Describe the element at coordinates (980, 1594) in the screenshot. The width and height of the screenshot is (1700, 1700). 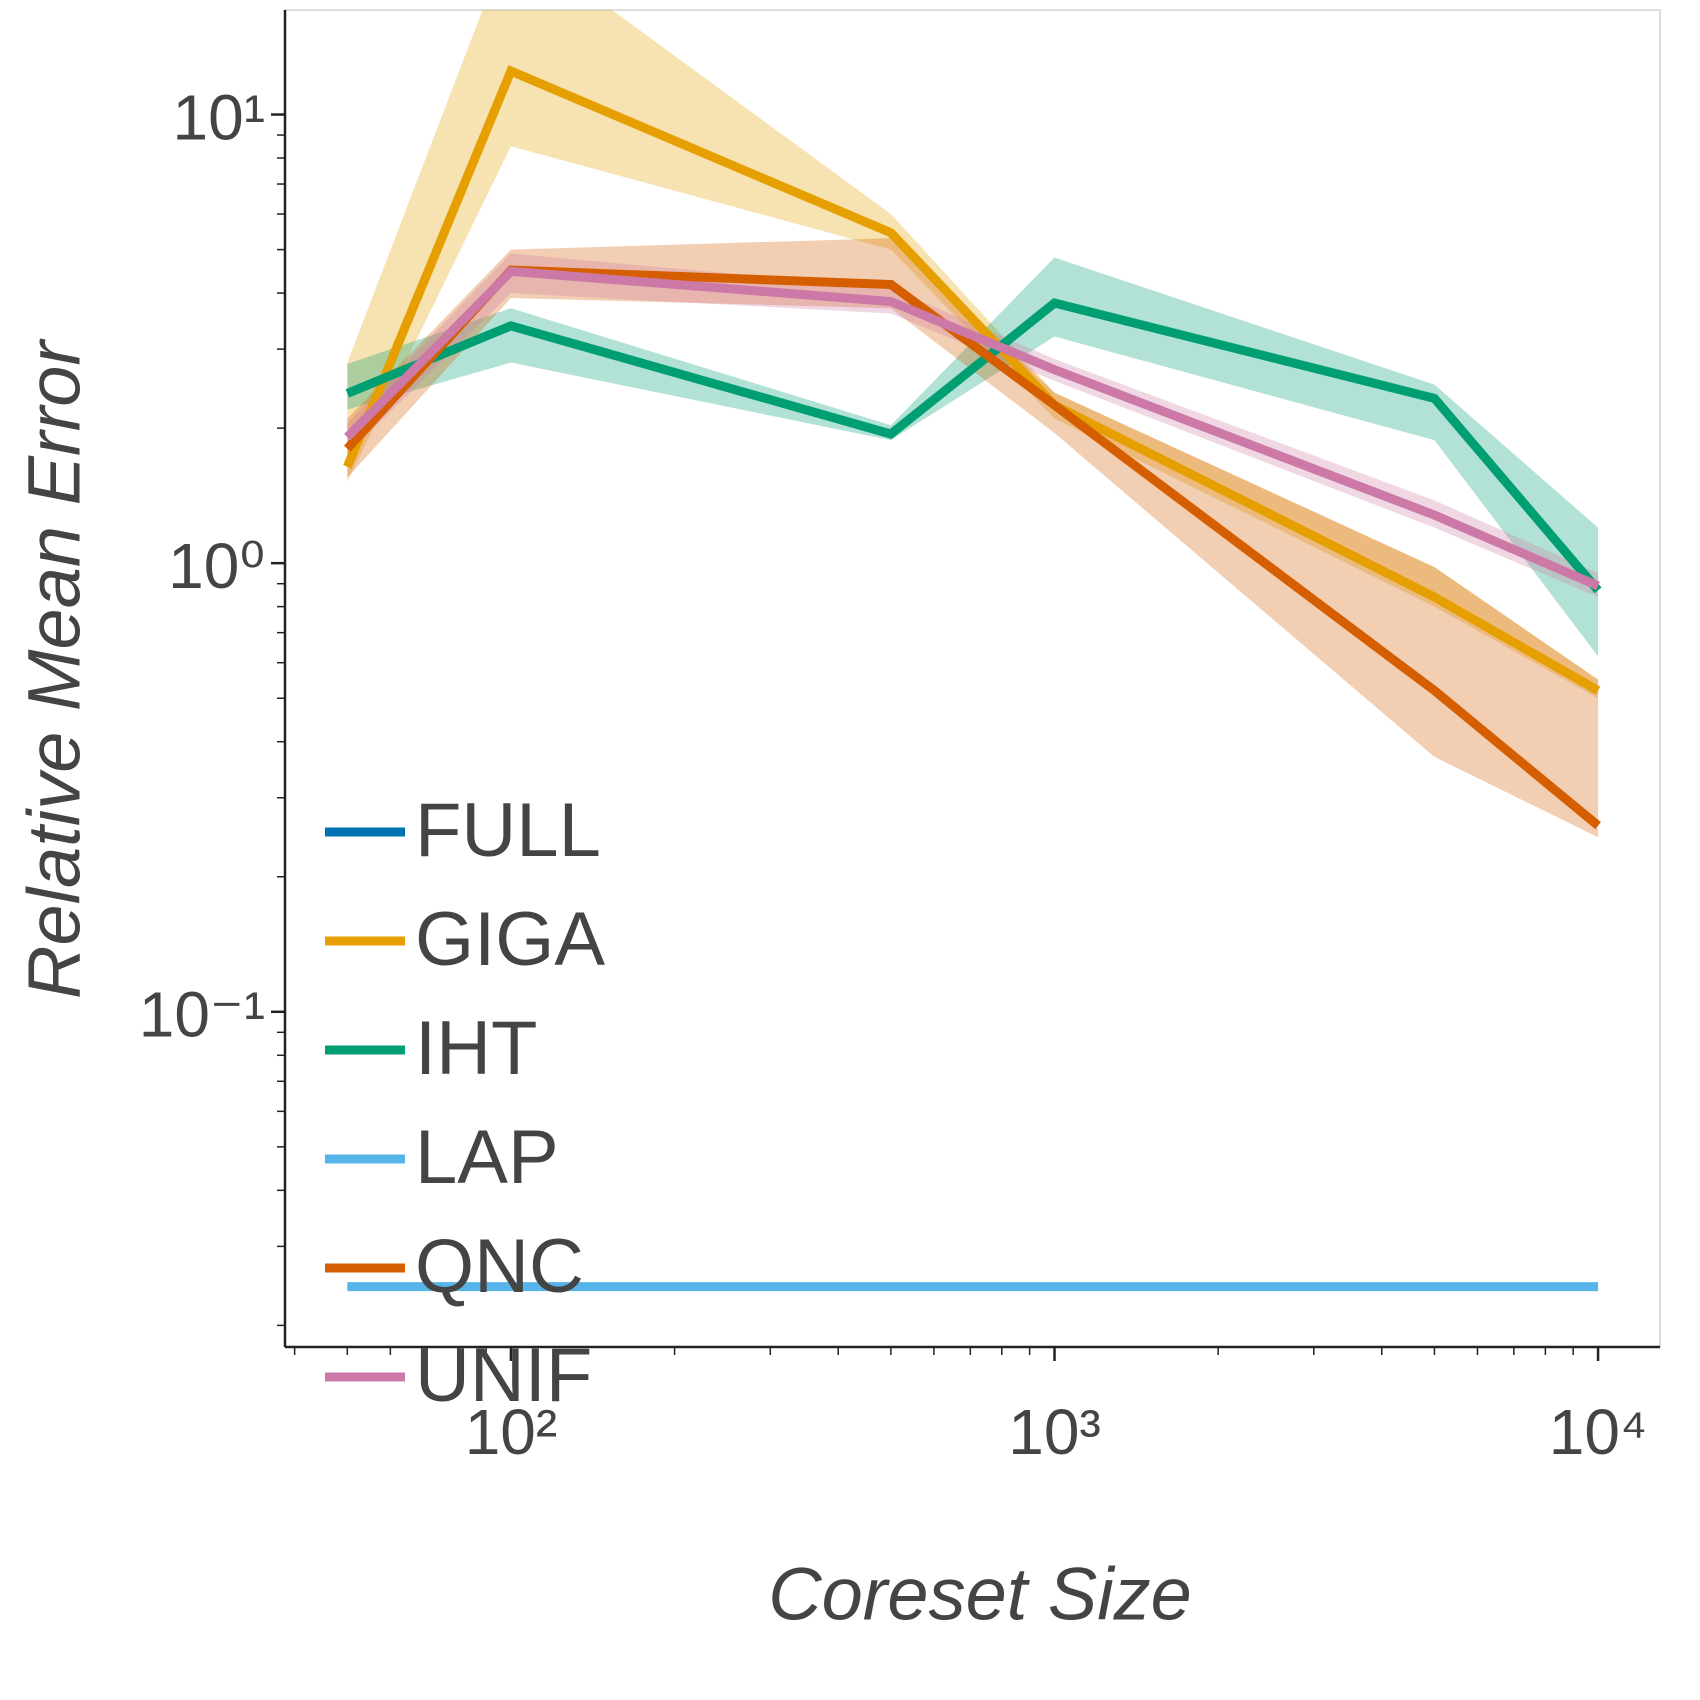
I see `x-axis-label: Coreset Size` at that location.